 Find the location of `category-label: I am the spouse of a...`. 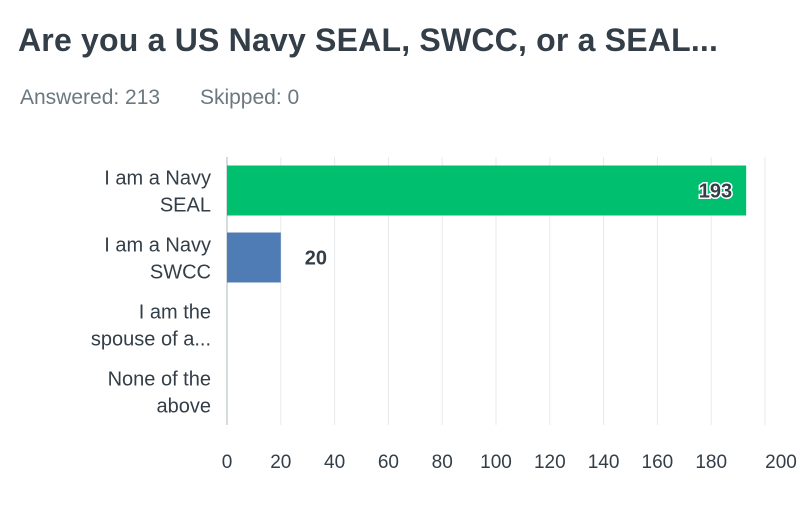

category-label: I am the spouse of a... is located at coordinates (151, 326).